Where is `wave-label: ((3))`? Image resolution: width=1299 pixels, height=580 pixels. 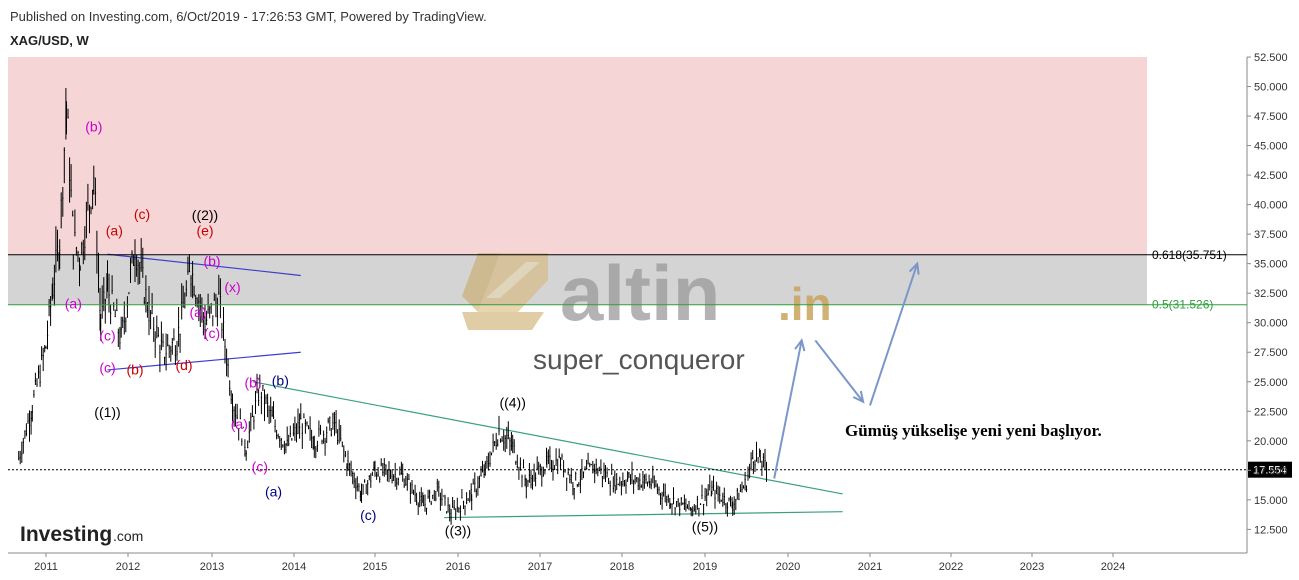
wave-label: ((3)) is located at coordinates (458, 530).